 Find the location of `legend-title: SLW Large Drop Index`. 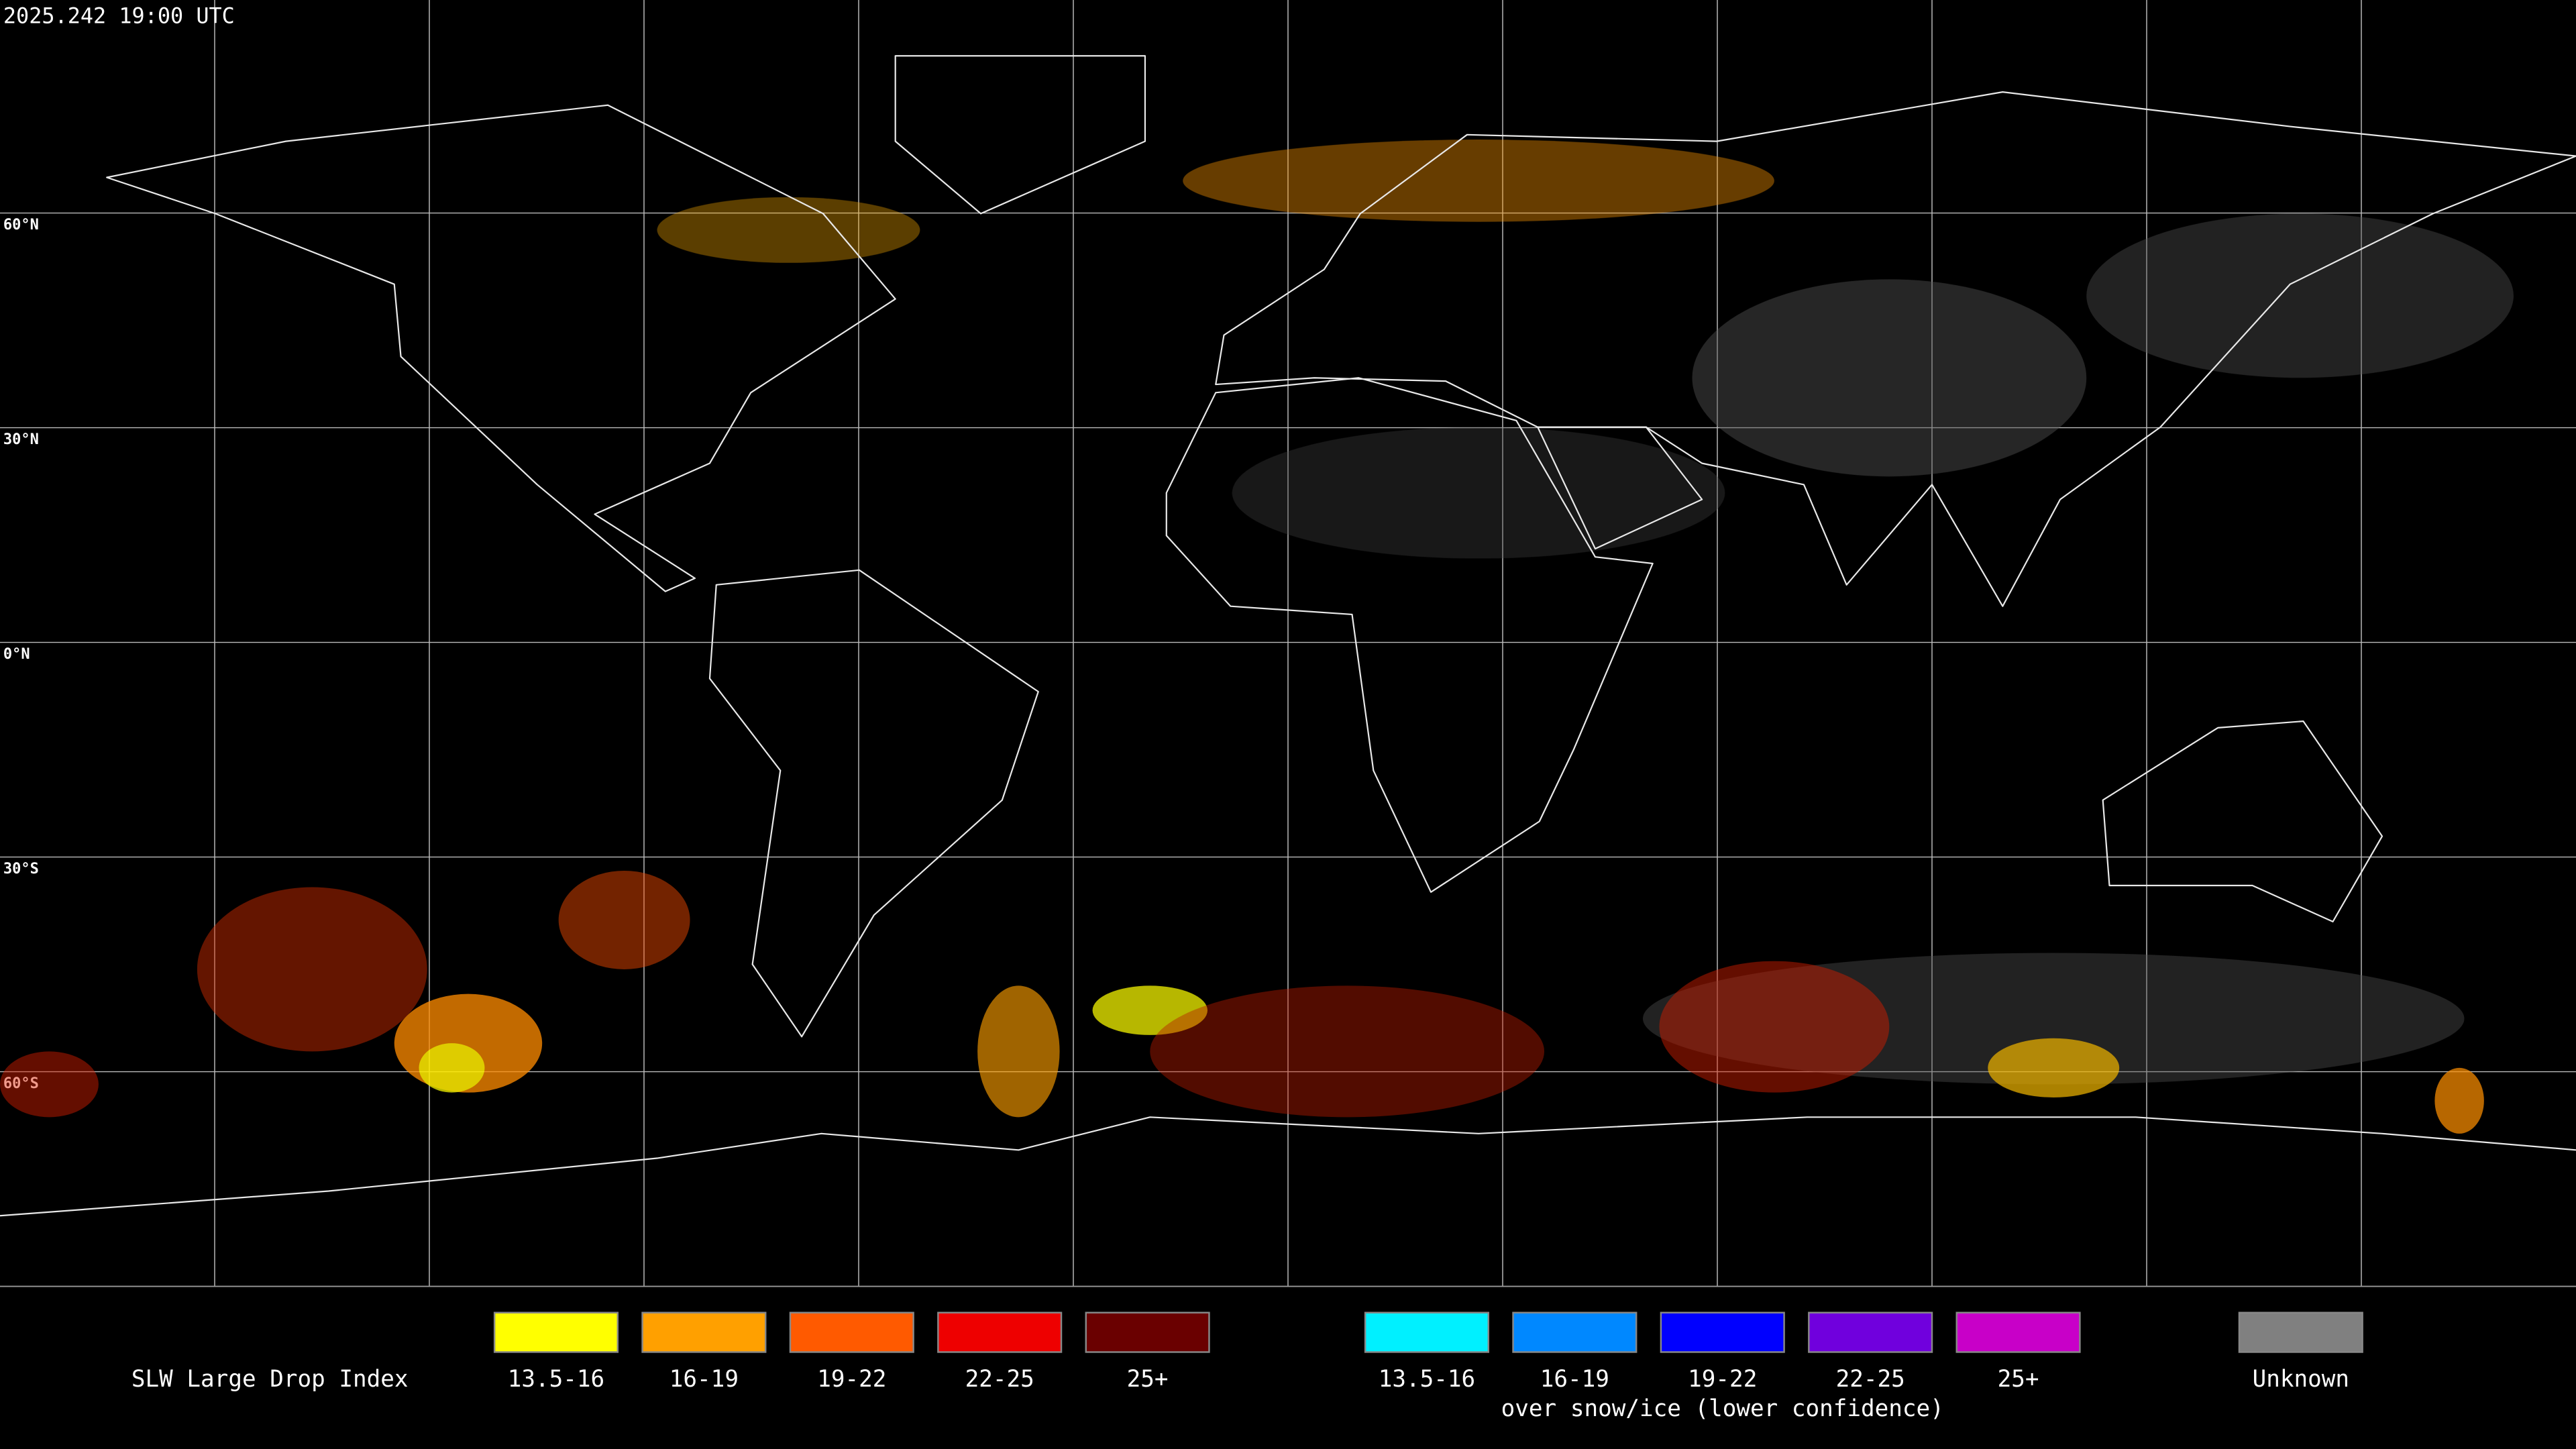

legend-title: SLW Large Drop Index is located at coordinates (270, 1379).